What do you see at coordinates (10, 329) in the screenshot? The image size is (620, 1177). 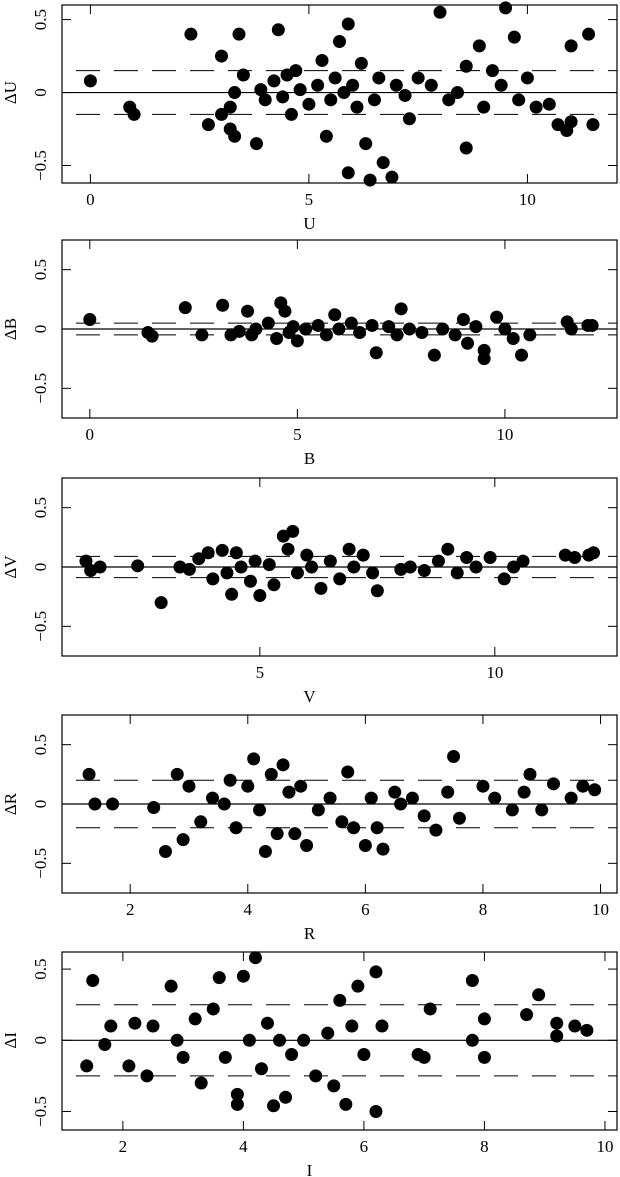 I see `y-axis-label: ΔB` at bounding box center [10, 329].